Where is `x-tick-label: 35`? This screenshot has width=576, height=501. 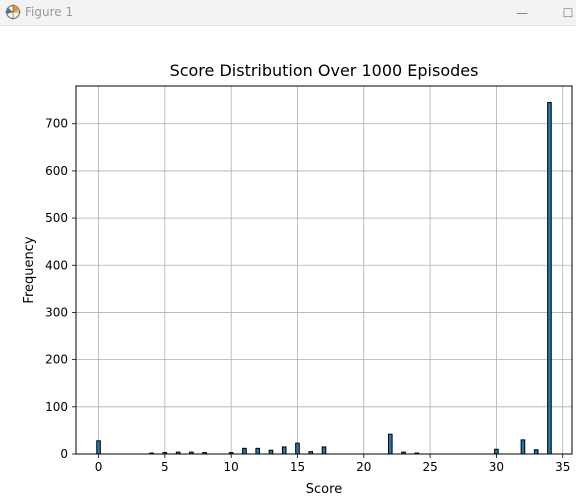
x-tick-label: 35 is located at coordinates (562, 467).